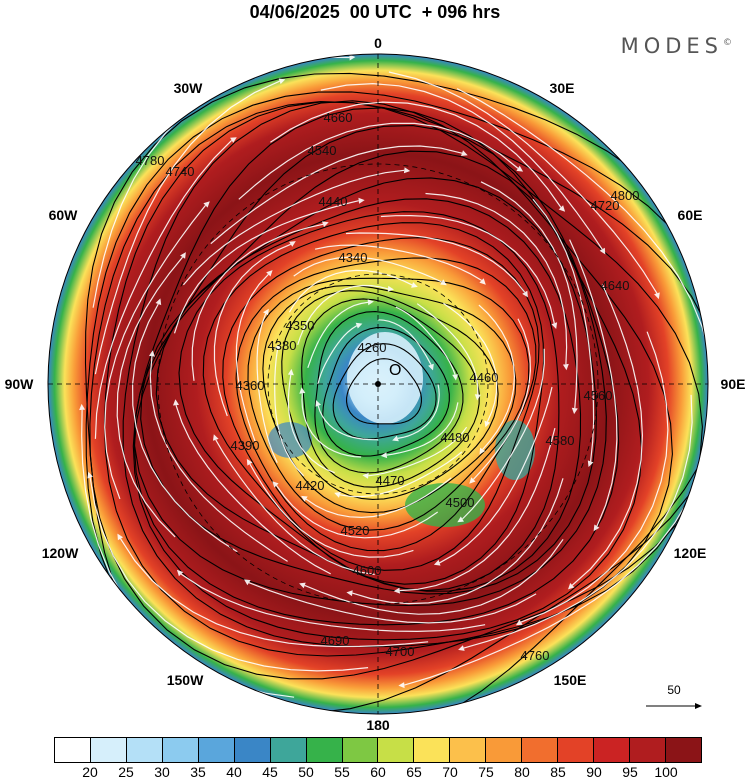  What do you see at coordinates (355, 530) in the screenshot?
I see `contour-label: 4520` at bounding box center [355, 530].